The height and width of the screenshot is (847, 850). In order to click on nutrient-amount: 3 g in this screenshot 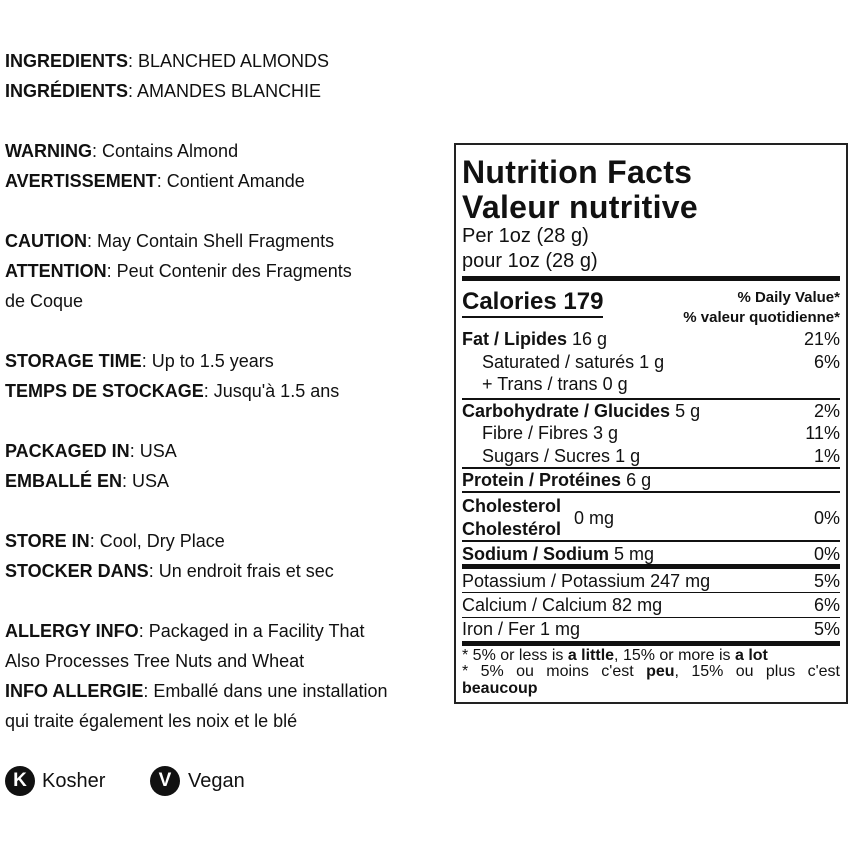, I will do `click(606, 433)`.